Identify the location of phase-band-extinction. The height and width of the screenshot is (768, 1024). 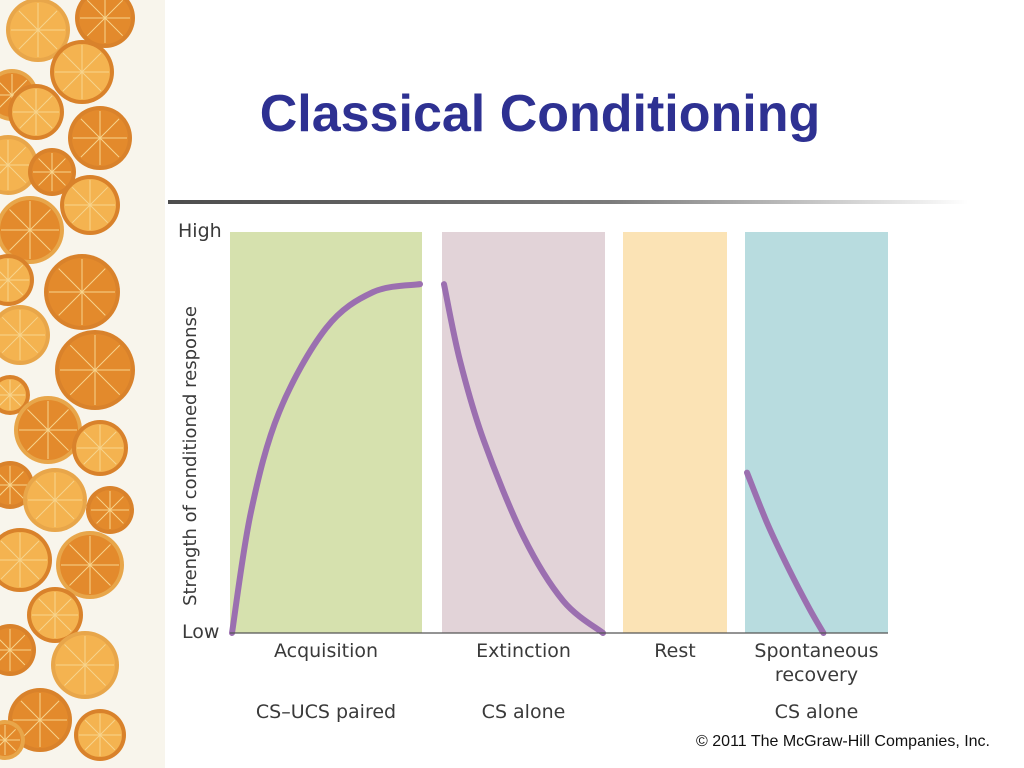
(523, 432).